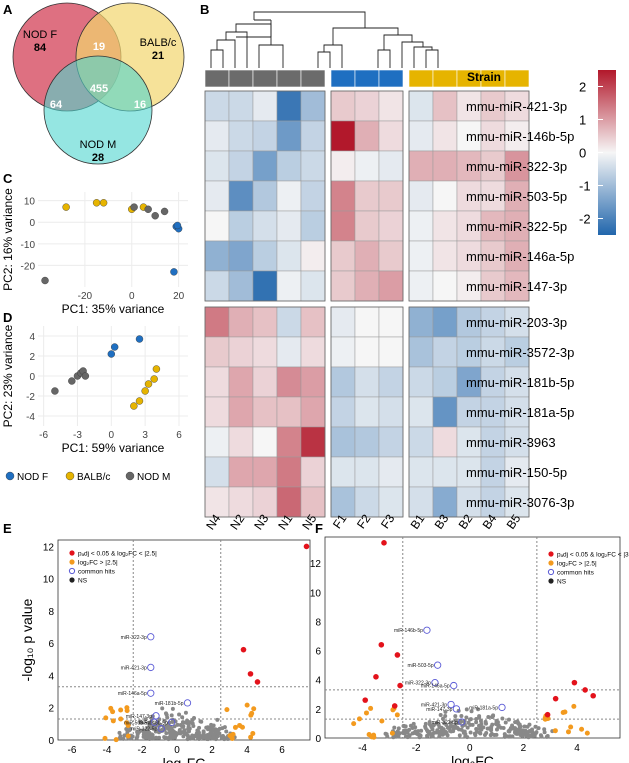  What do you see at coordinates (408, 631) in the screenshot?
I see `hit-label: miR-146b-5p` at bounding box center [408, 631].